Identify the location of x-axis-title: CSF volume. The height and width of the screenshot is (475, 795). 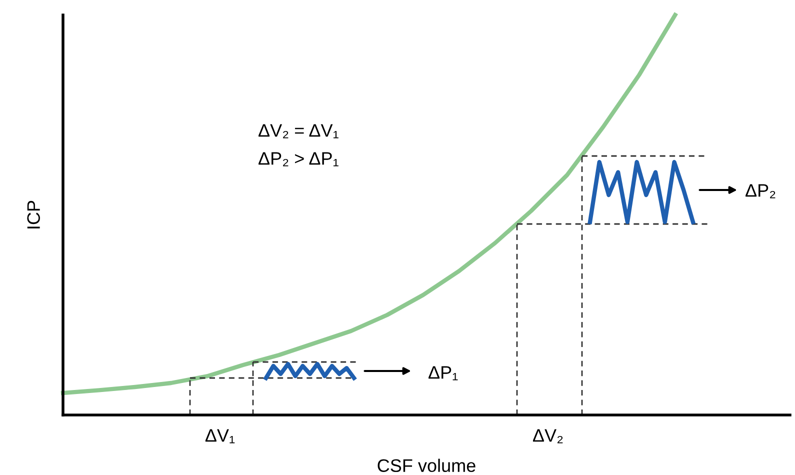
(427, 465).